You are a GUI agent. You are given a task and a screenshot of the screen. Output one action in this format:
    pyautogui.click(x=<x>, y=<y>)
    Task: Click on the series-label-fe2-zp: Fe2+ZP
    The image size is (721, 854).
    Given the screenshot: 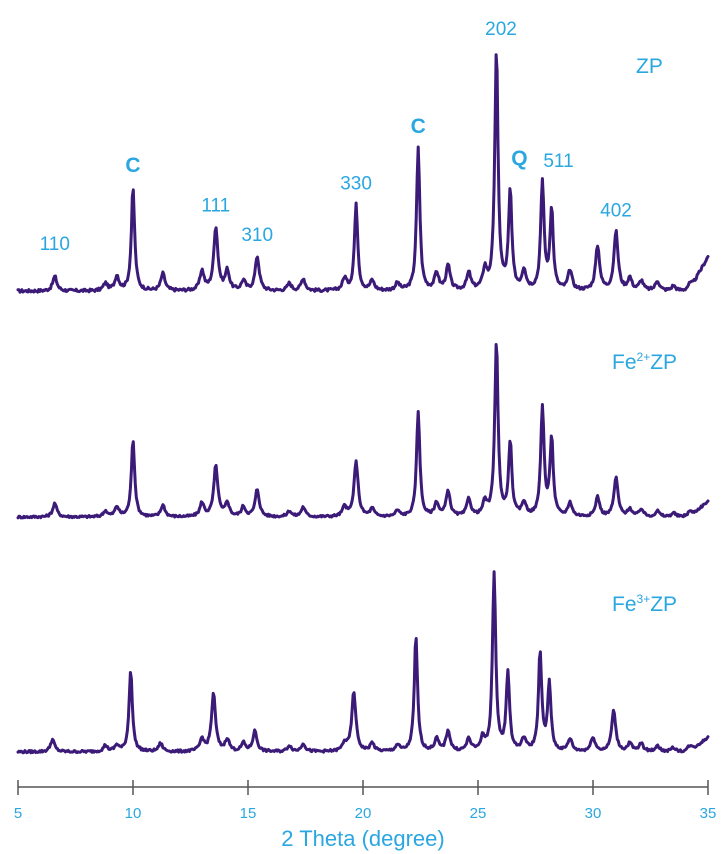 What is the action you would take?
    pyautogui.click(x=644, y=362)
    